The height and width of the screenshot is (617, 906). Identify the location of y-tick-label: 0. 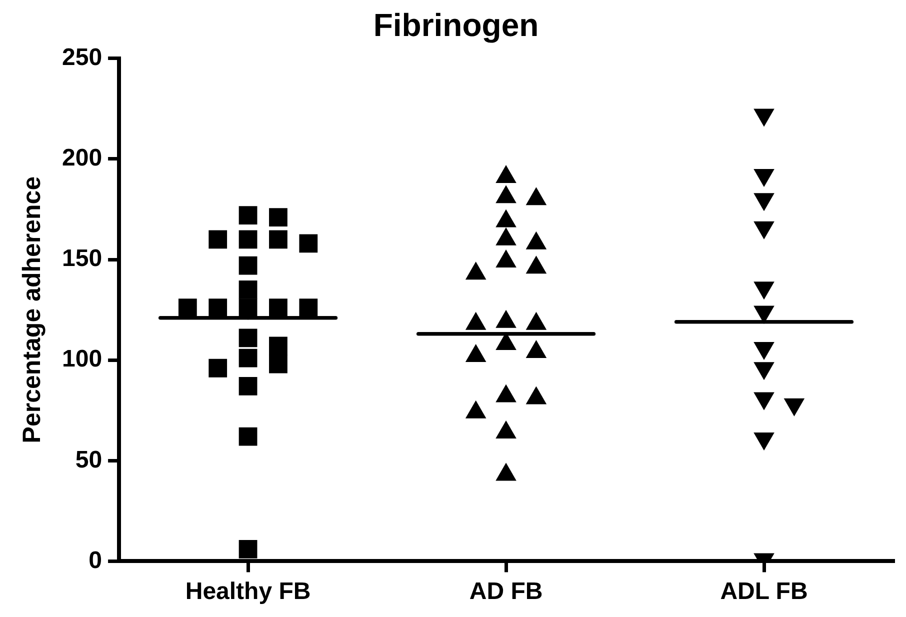
(95, 560).